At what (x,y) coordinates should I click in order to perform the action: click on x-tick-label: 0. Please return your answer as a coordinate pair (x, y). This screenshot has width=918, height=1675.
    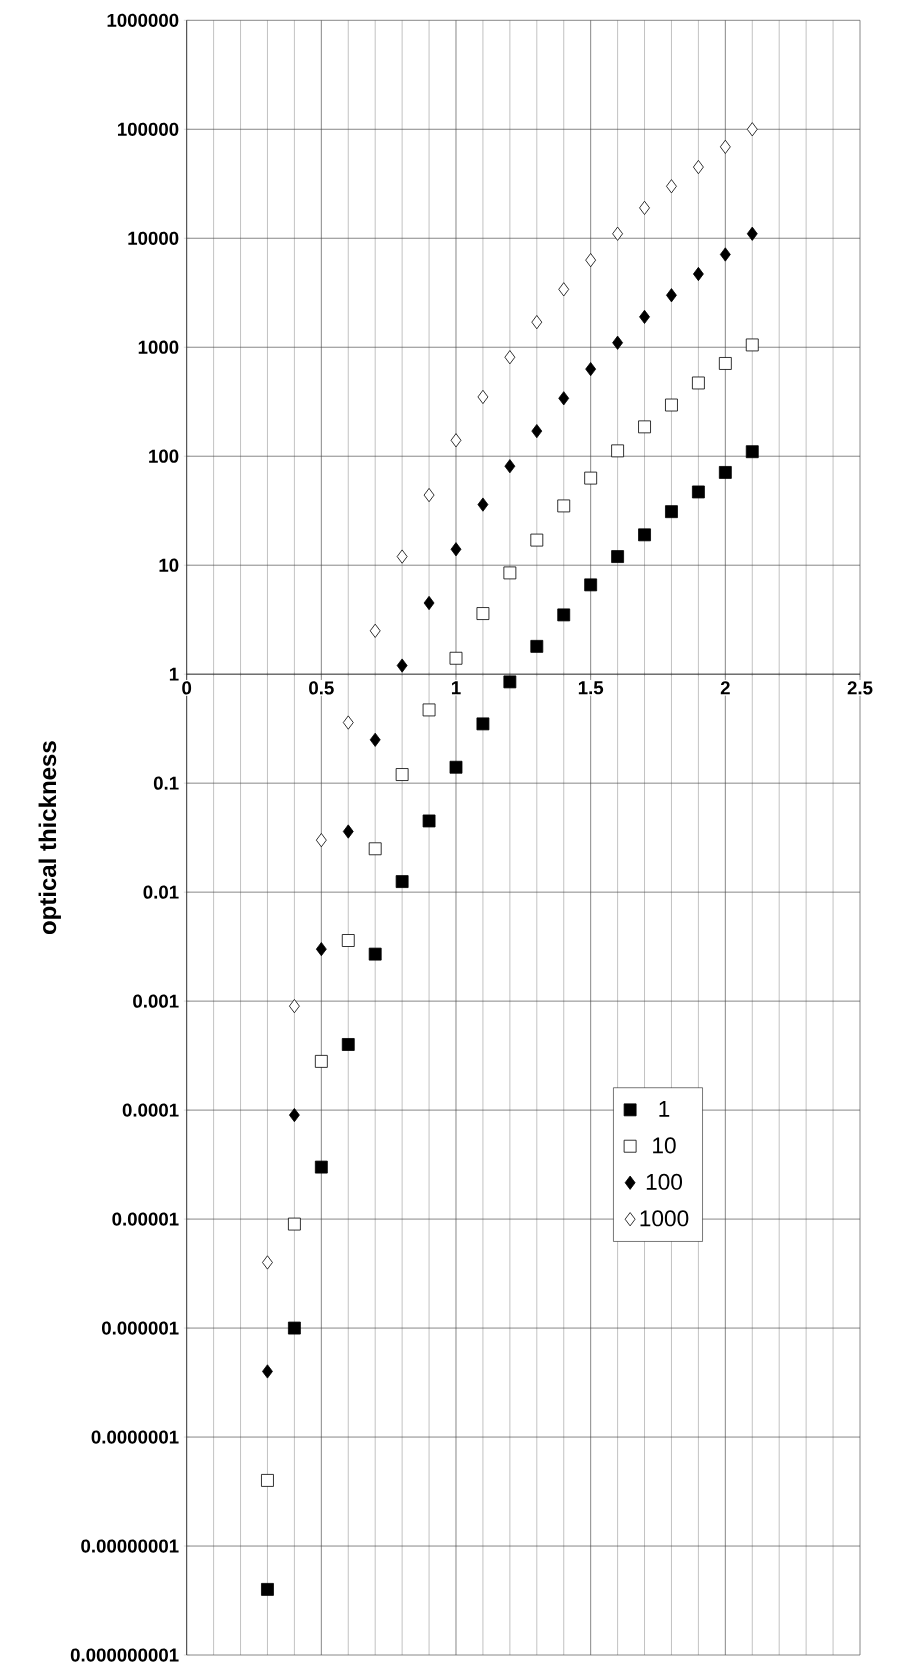
    Looking at the image, I should click on (187, 688).